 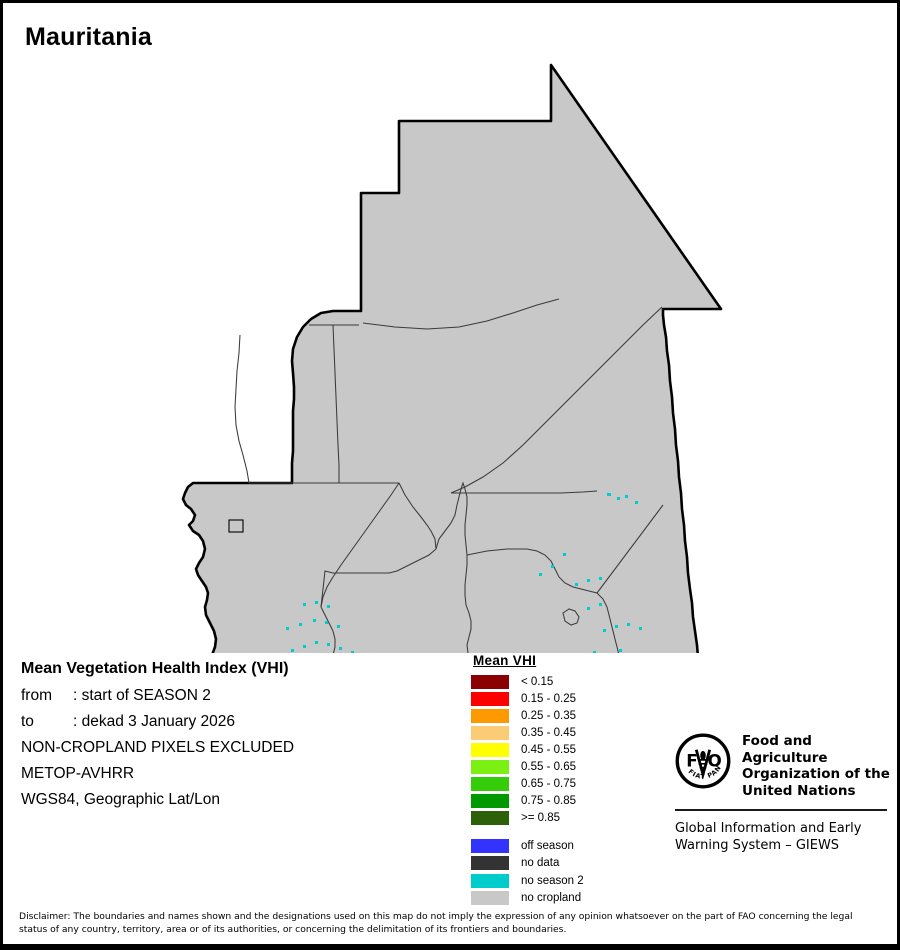 I want to click on legend-status-row: no data, so click(x=556, y=864).